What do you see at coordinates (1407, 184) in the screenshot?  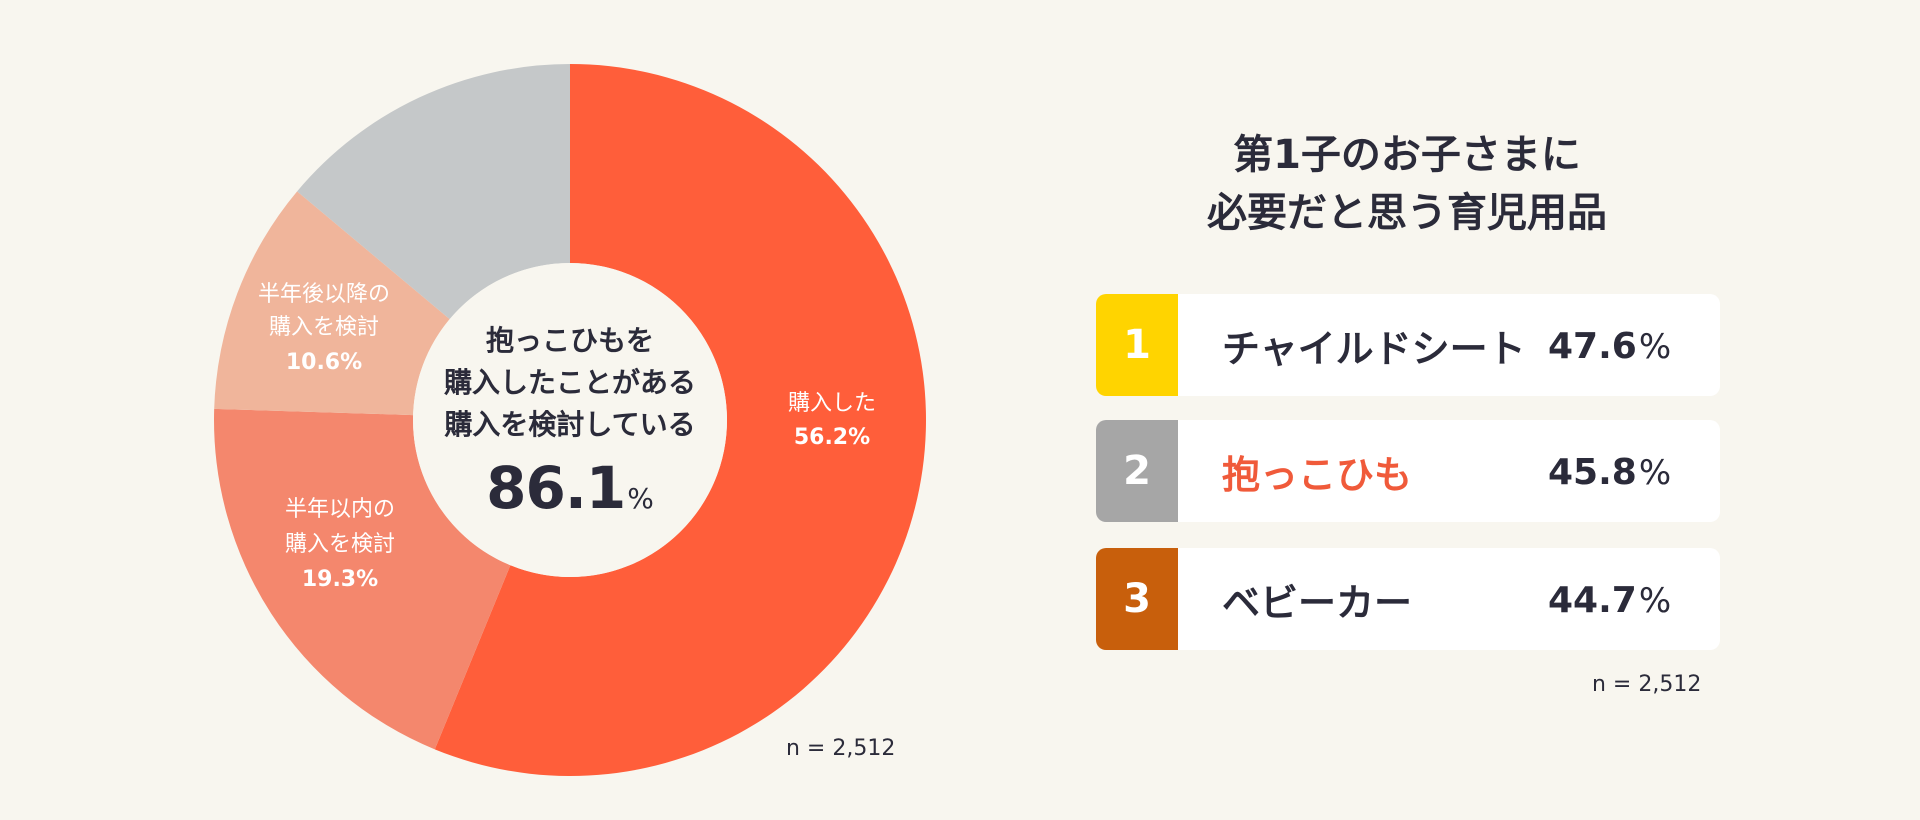 I see `ranking-title: 第1子のお子さまに 必要だと思う育児用品` at bounding box center [1407, 184].